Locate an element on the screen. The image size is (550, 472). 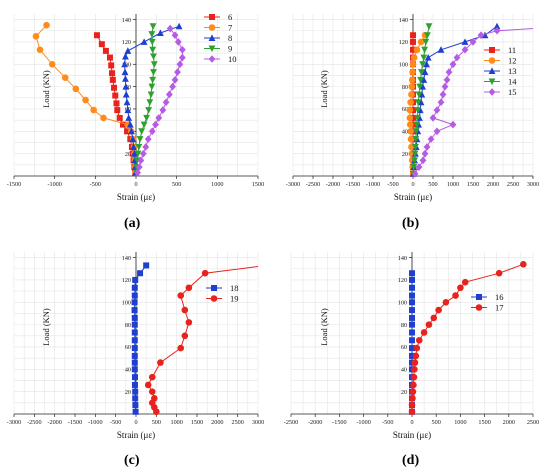
y-tick-label: 20 is located at coordinates (128, 392).